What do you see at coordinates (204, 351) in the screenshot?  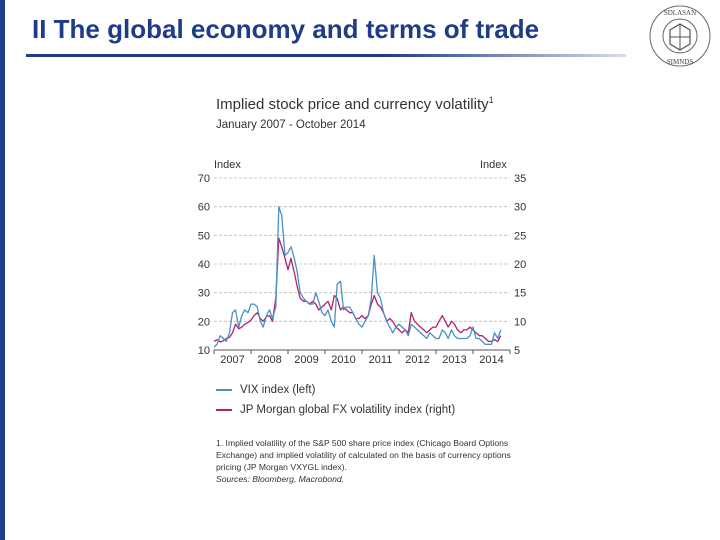 I see `left-tick-label: 10` at bounding box center [204, 351].